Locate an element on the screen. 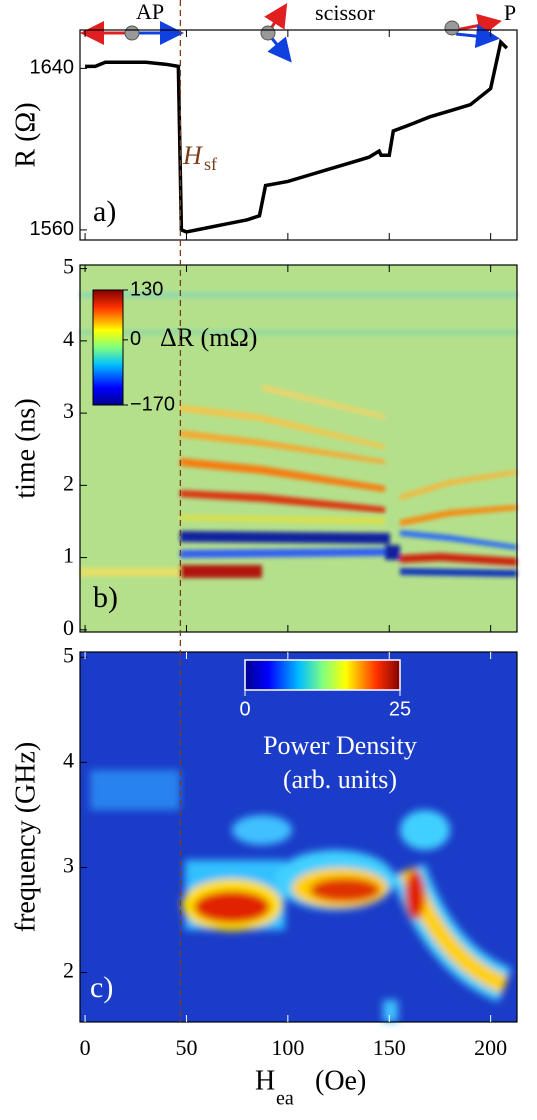 The image size is (537, 1120). panel-label: b) is located at coordinates (105, 597).